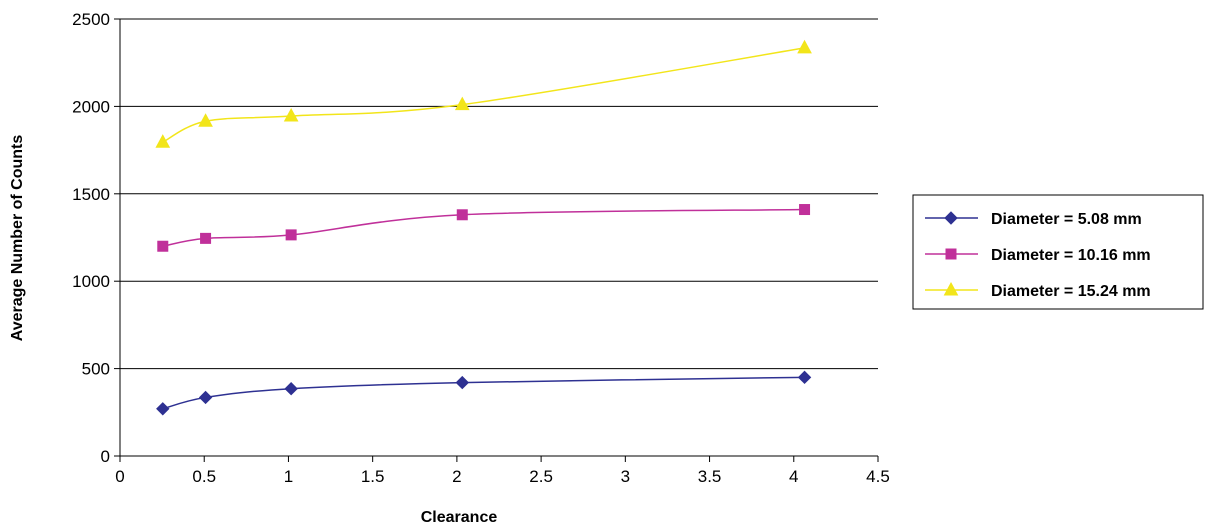 Image resolution: width=1214 pixels, height=529 pixels. What do you see at coordinates (288, 476) in the screenshot?
I see `x-tick-label: 1` at bounding box center [288, 476].